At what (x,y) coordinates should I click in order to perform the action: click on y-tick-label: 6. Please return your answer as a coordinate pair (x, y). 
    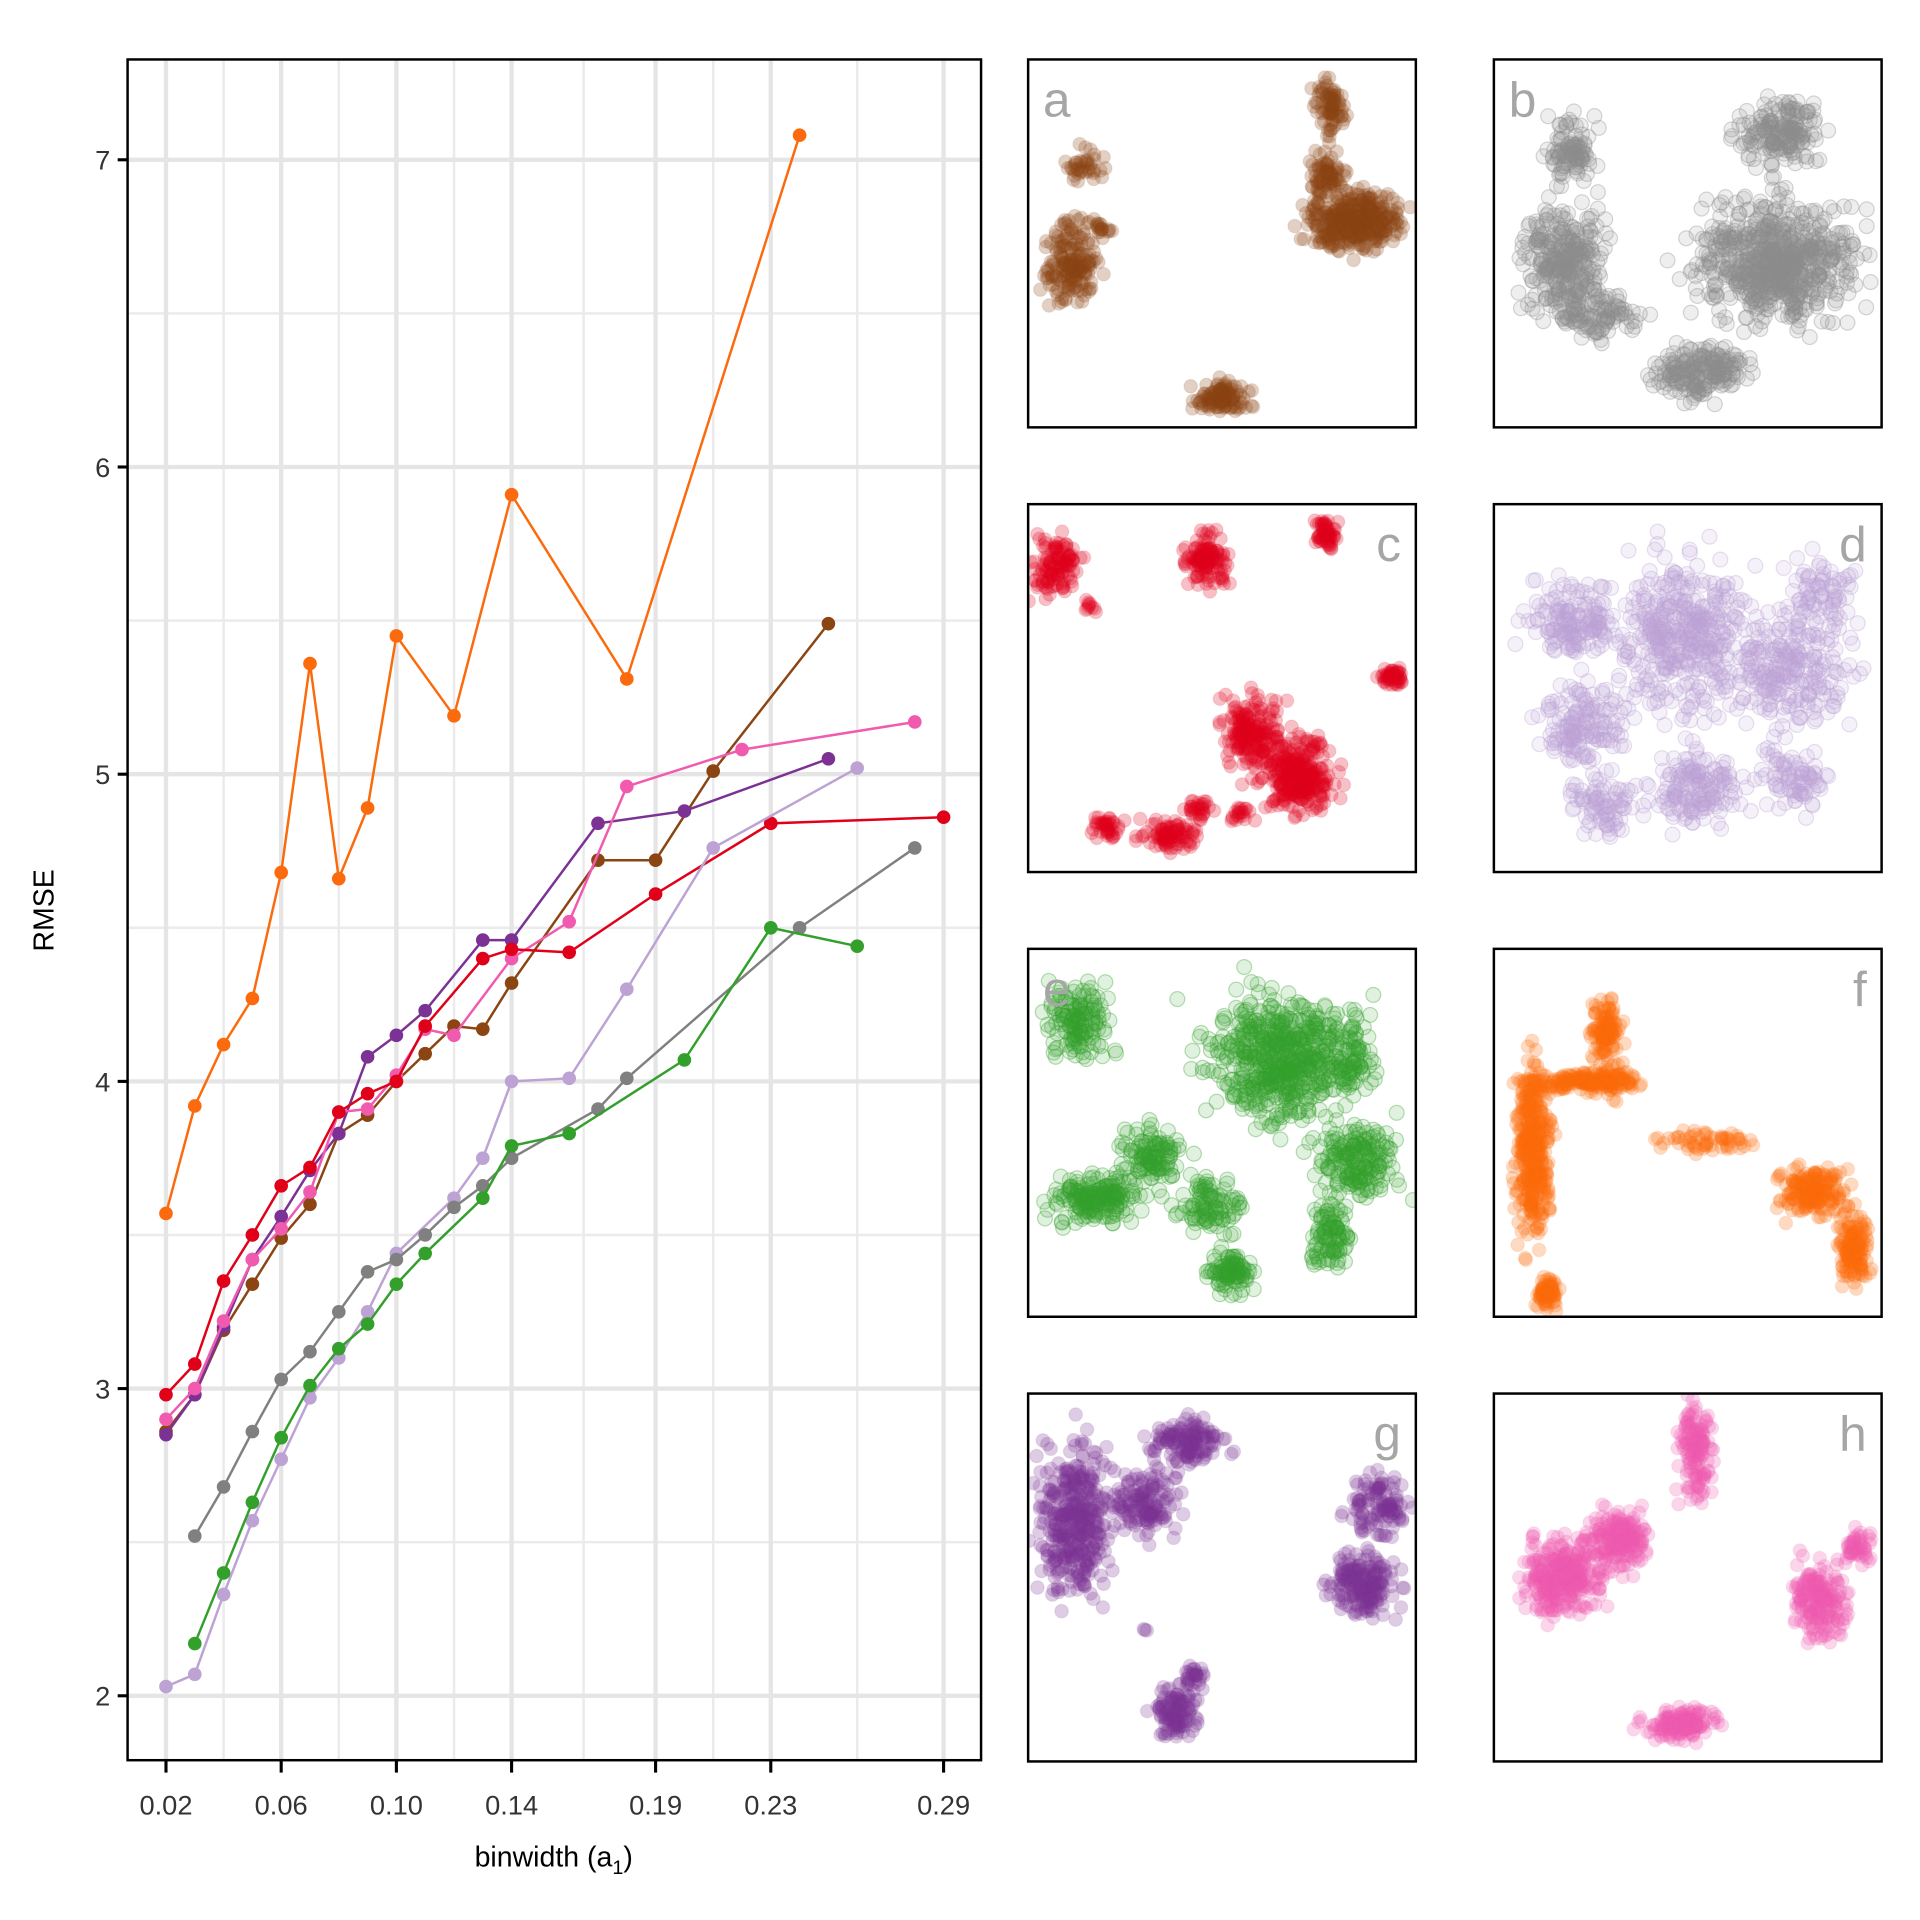
    Looking at the image, I should click on (102, 467).